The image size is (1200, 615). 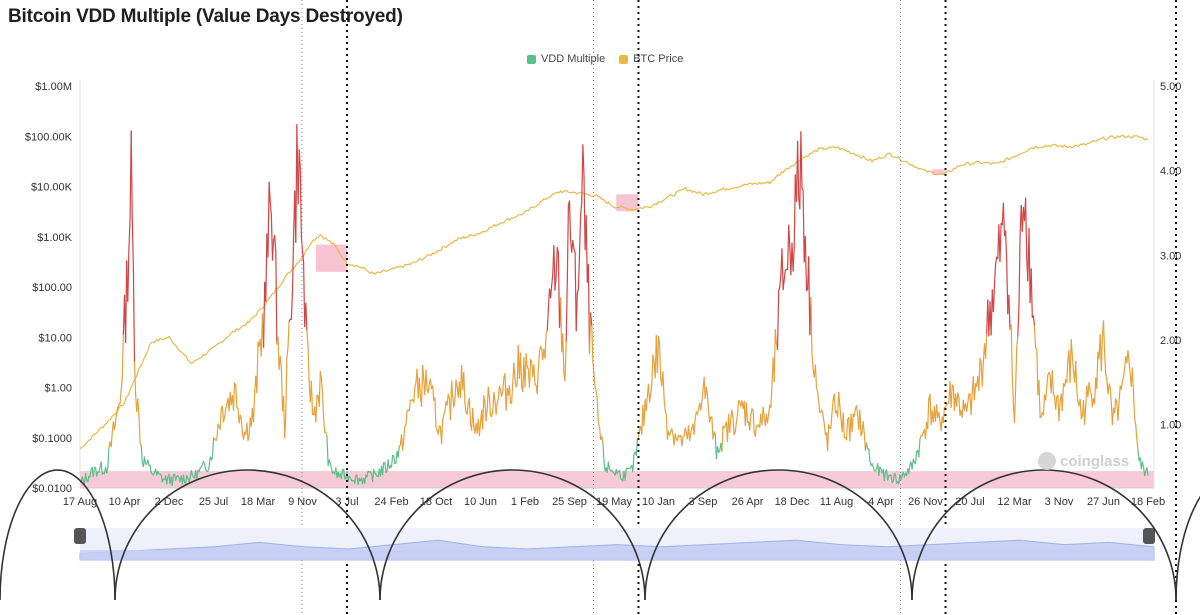 What do you see at coordinates (881, 502) in the screenshot?
I see `x-tick-label: 4 Apr` at bounding box center [881, 502].